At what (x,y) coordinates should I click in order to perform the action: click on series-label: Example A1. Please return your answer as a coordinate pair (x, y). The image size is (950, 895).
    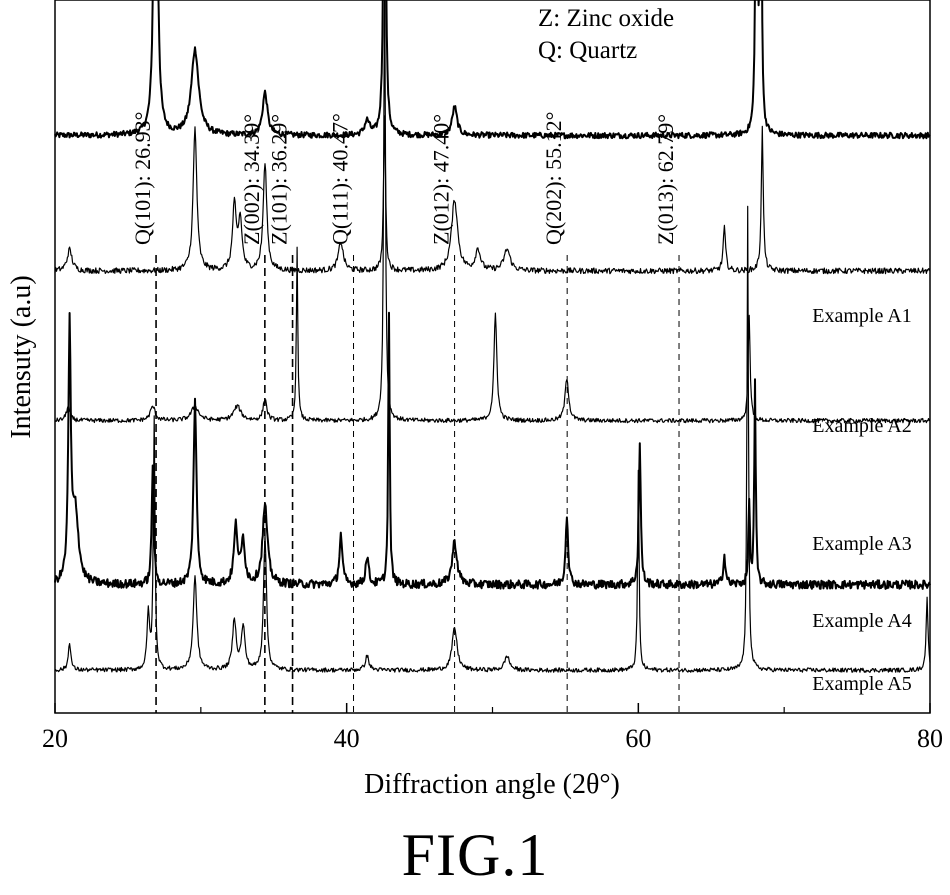
    Looking at the image, I should click on (861, 316).